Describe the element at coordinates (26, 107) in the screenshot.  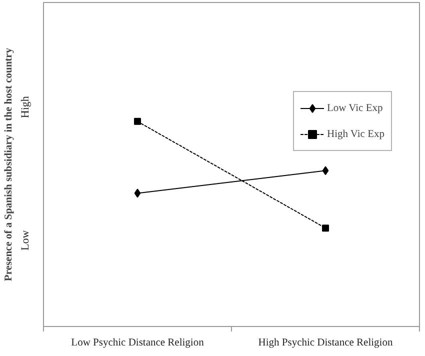
I see `text: High` at that location.